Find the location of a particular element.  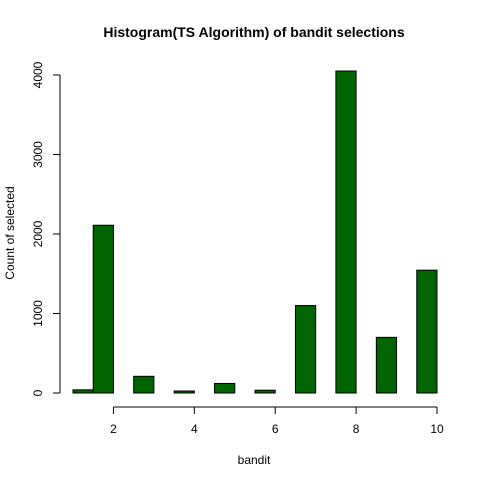

x-tick-label: 6 is located at coordinates (275, 429).